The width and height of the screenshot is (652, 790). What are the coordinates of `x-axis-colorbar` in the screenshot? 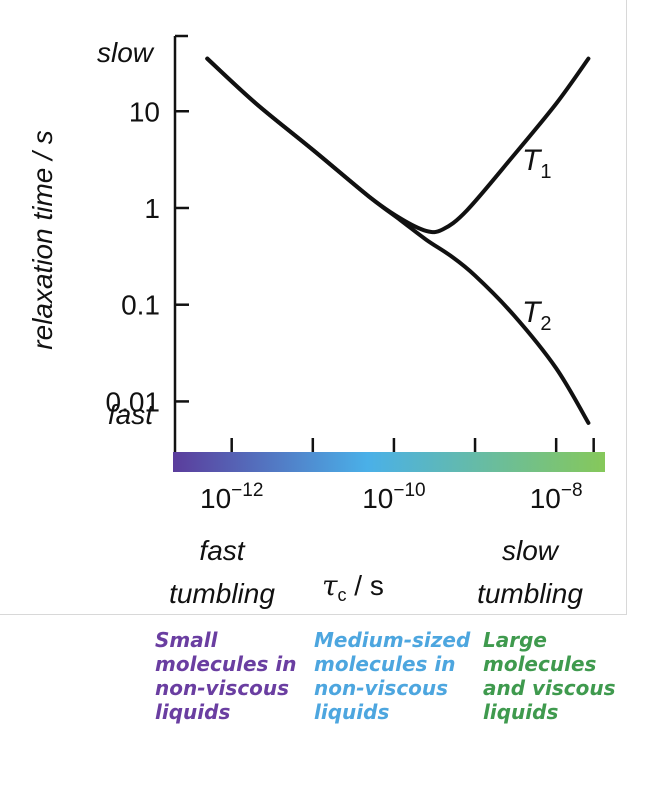 It's located at (389, 462).